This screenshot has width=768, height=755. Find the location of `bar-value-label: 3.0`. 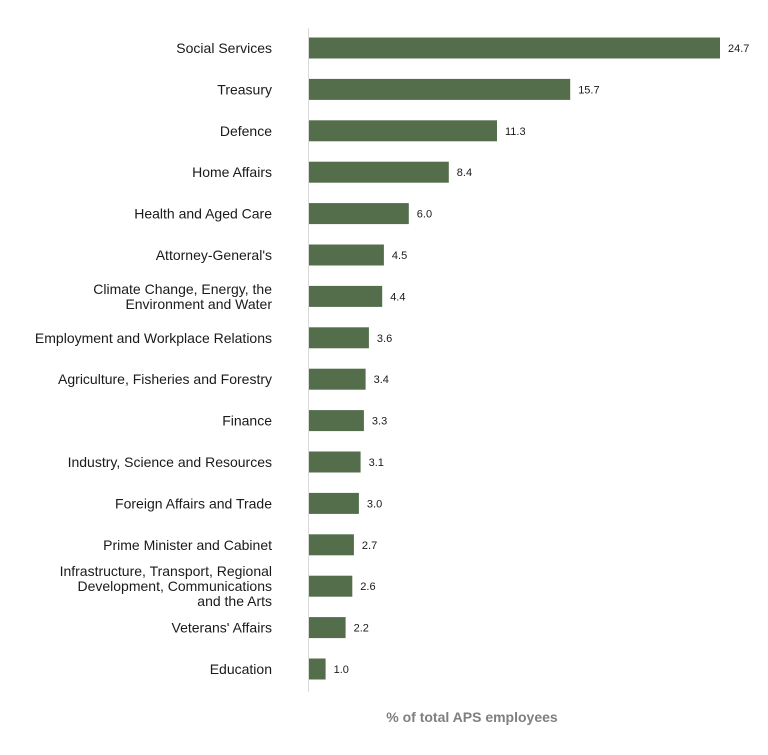

bar-value-label: 3.0 is located at coordinates (374, 504).